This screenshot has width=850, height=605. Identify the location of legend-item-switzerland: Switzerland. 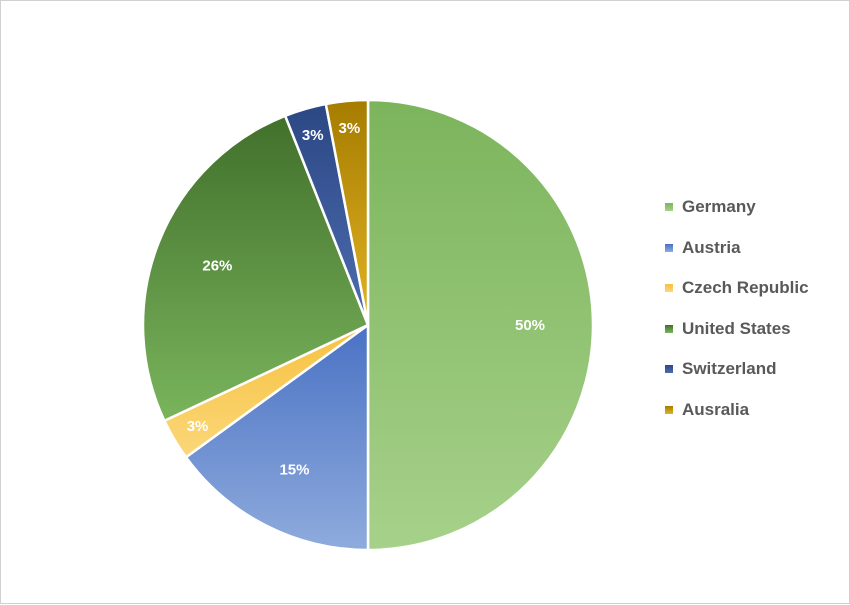
(737, 369).